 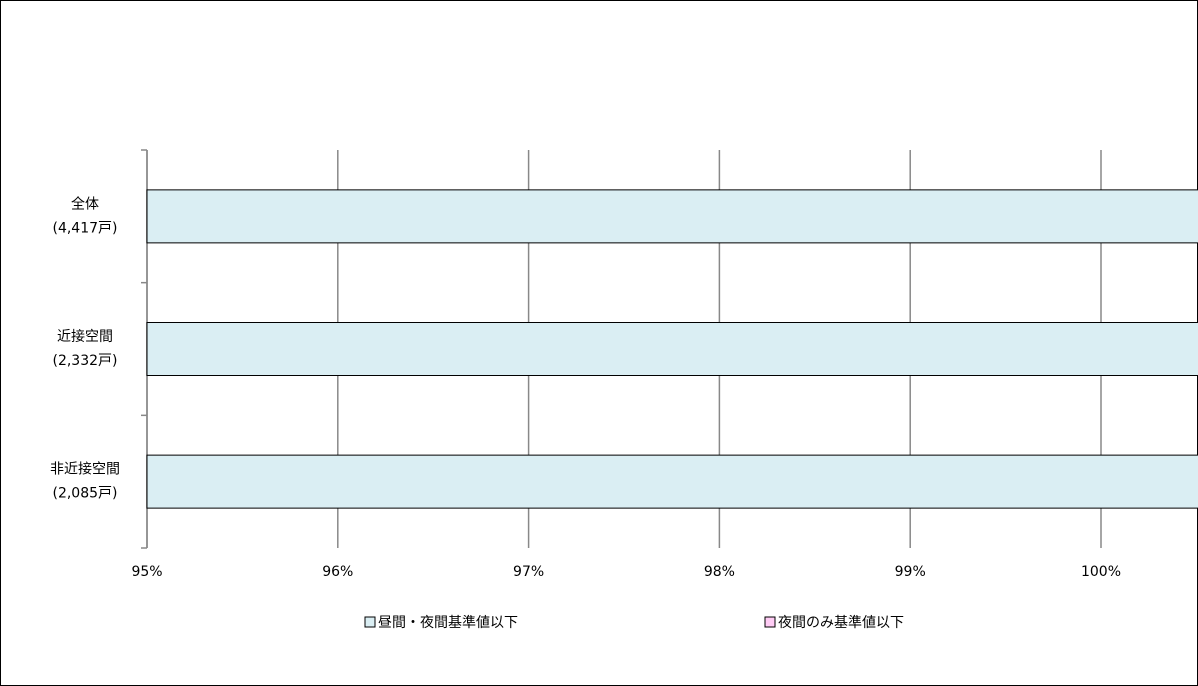 I want to click on category-total: (2,085戸), so click(x=84, y=494).